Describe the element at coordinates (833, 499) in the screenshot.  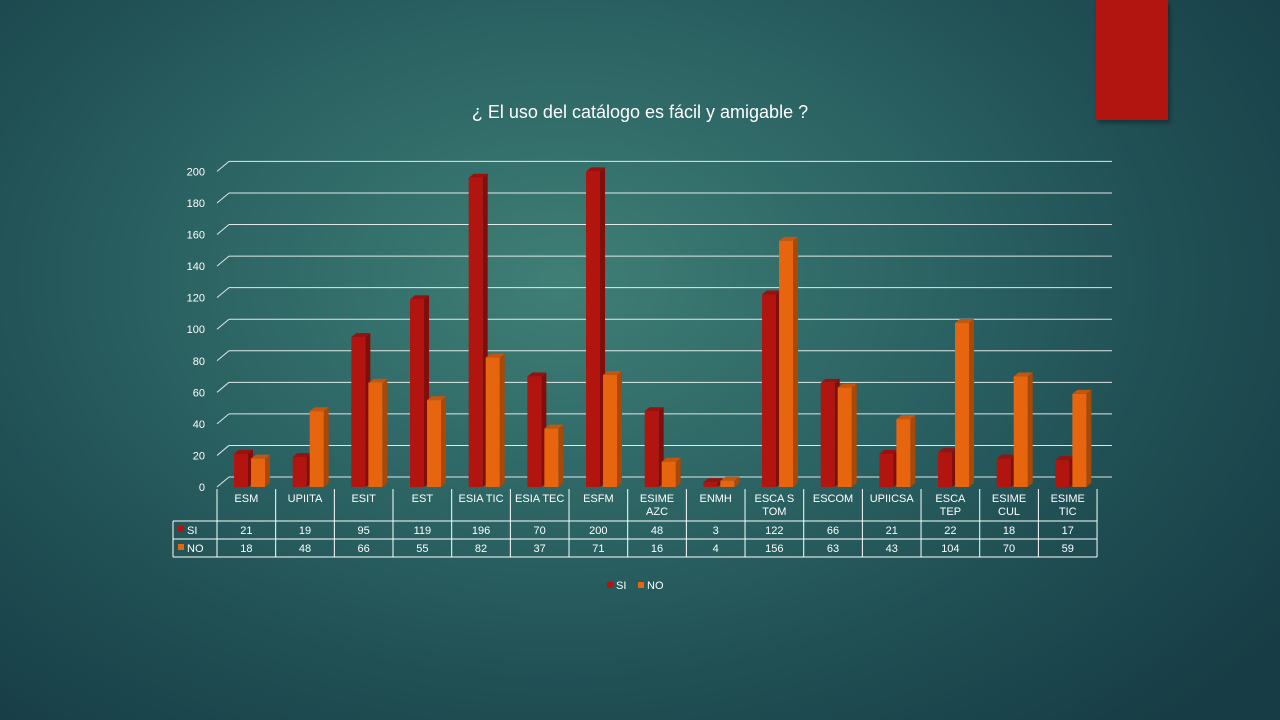
I see `category-label: ESCOM` at that location.